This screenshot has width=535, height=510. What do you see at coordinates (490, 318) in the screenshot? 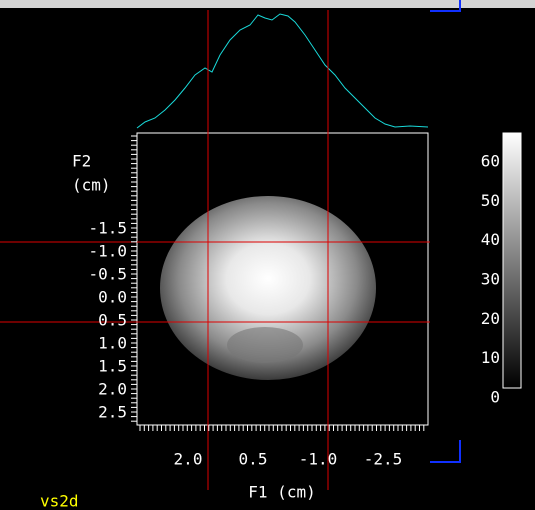
I see `colorbar-label: 20` at bounding box center [490, 318].